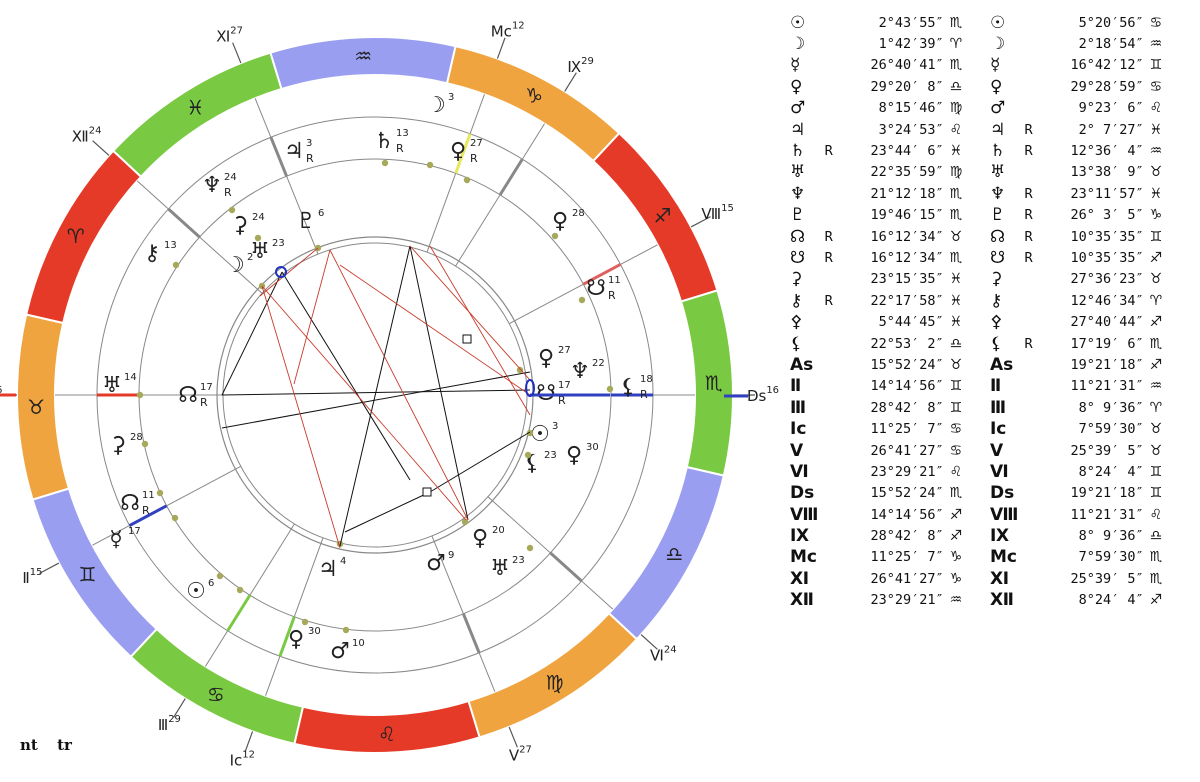 Image resolution: width=1200 pixels, height=782 pixels. What do you see at coordinates (796, 300) in the screenshot?
I see `row-symbol: ⚷` at bounding box center [796, 300].